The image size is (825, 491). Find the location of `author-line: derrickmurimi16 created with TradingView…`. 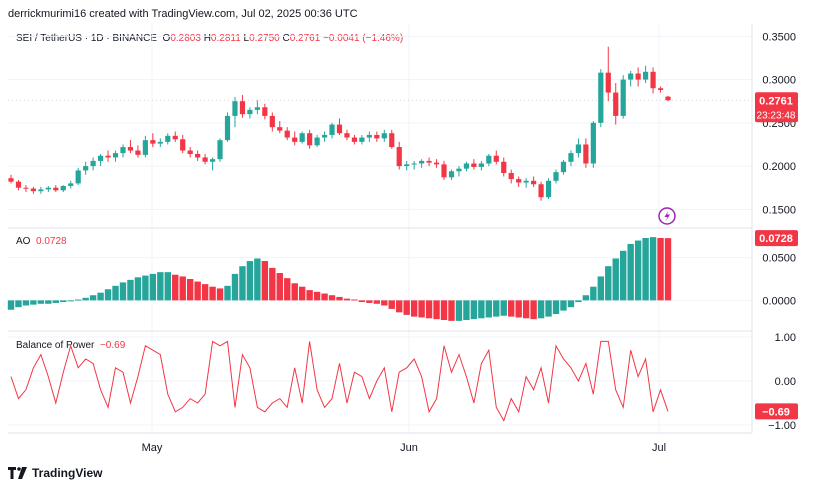

author-line: derrickmurimi16 created with TradingView… is located at coordinates (183, 14).